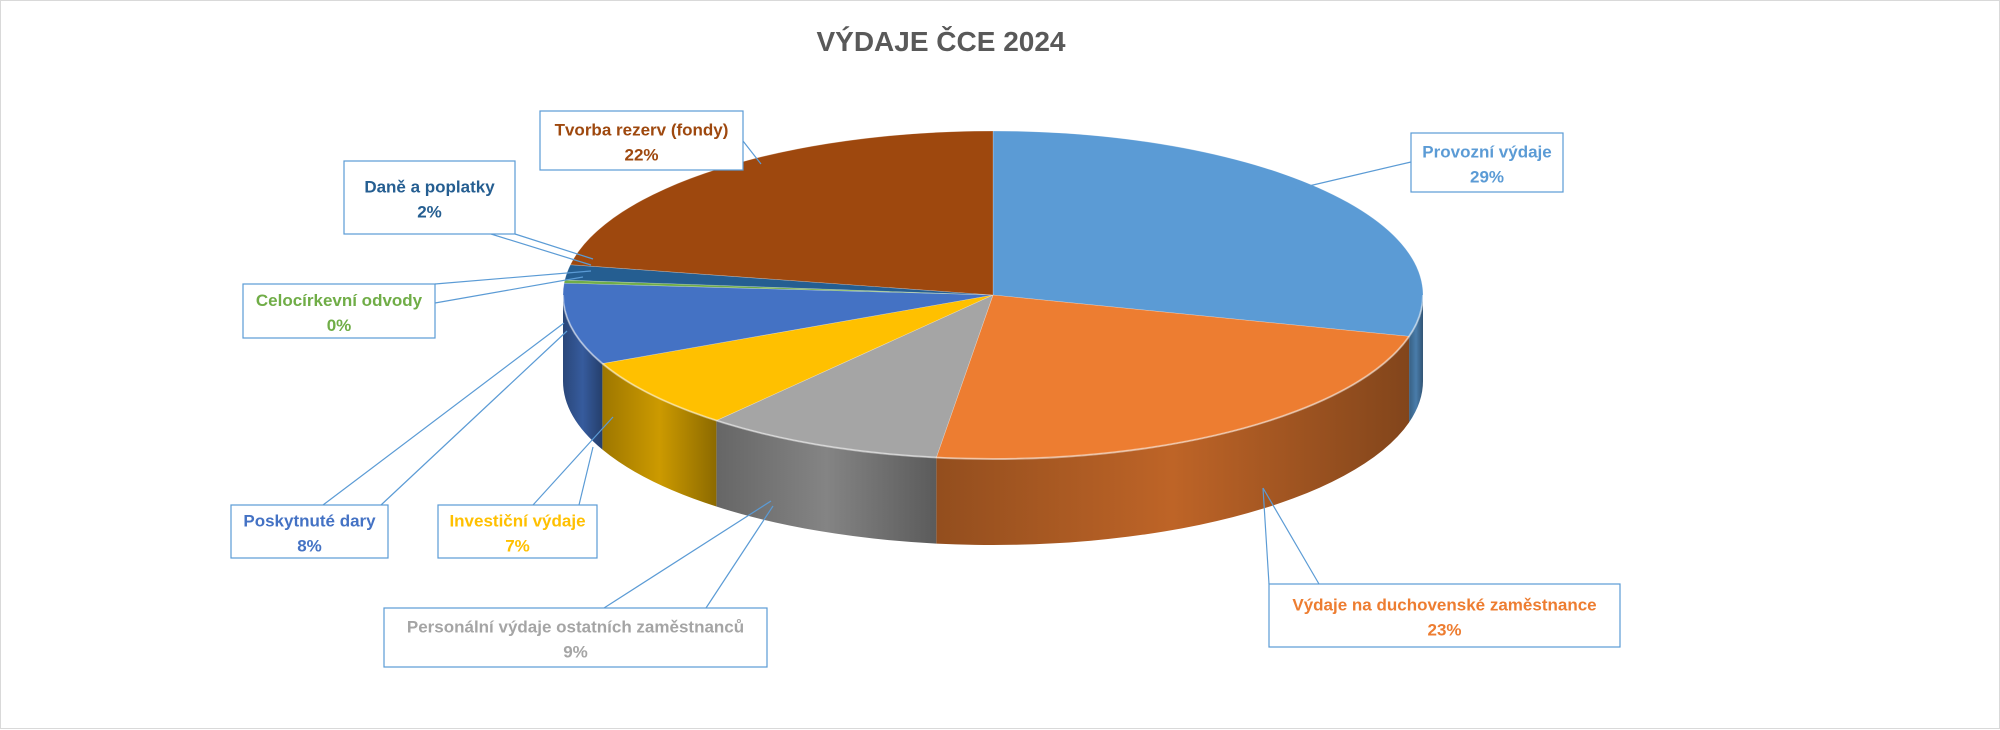  What do you see at coordinates (1444, 605) in the screenshot?
I see `slice-label: Výdaje na duchovenské zaměstnance` at bounding box center [1444, 605].